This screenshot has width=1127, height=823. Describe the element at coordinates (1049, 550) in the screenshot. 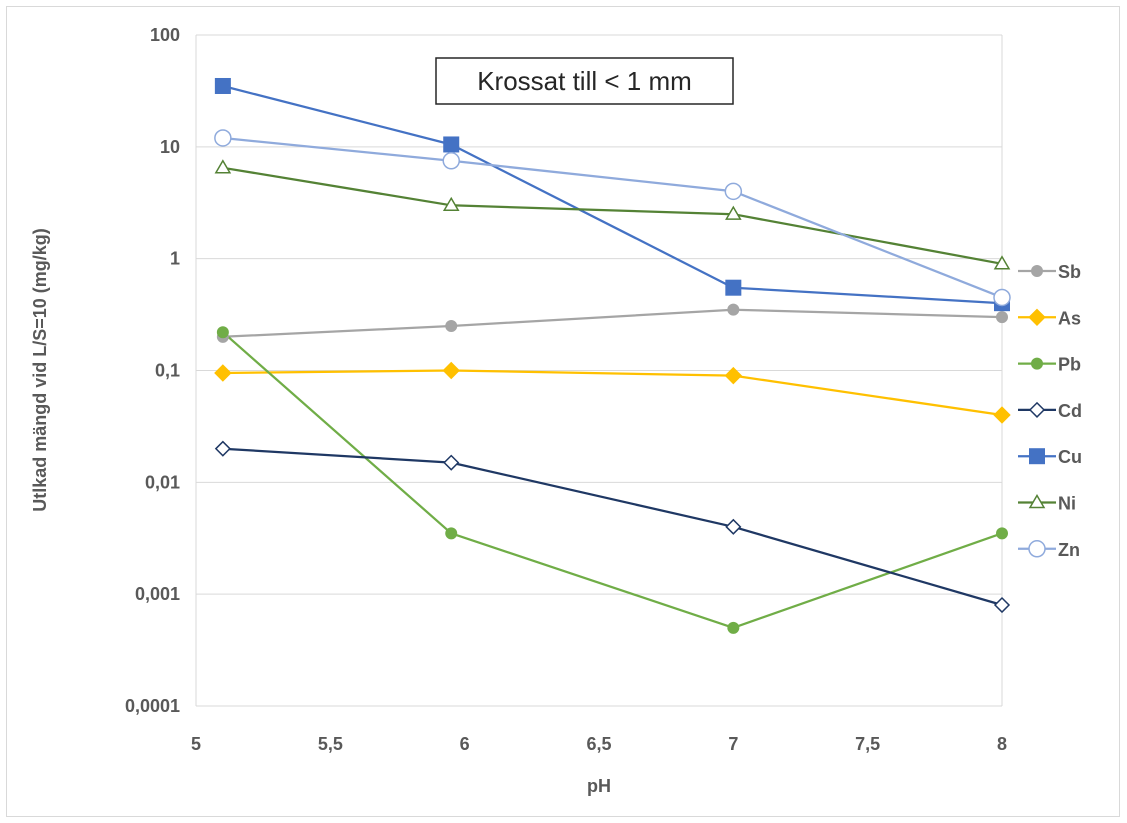

I see `legend-item-zn: Zn` at that location.